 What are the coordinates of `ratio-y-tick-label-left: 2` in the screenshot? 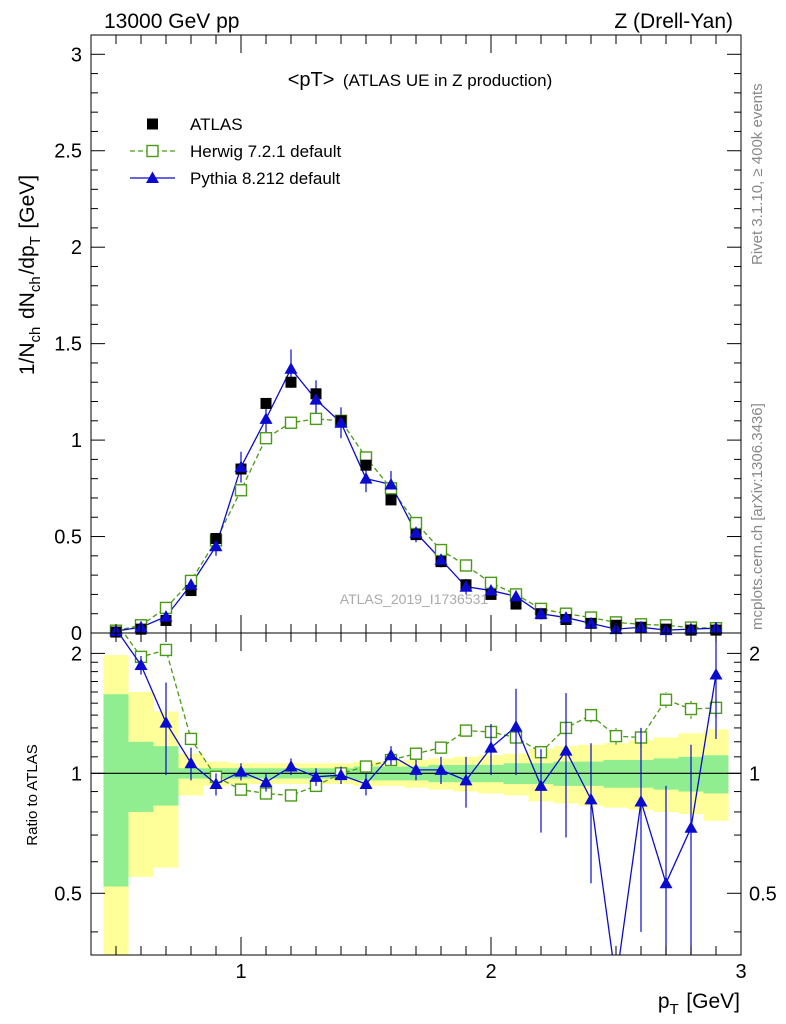 It's located at (76, 654).